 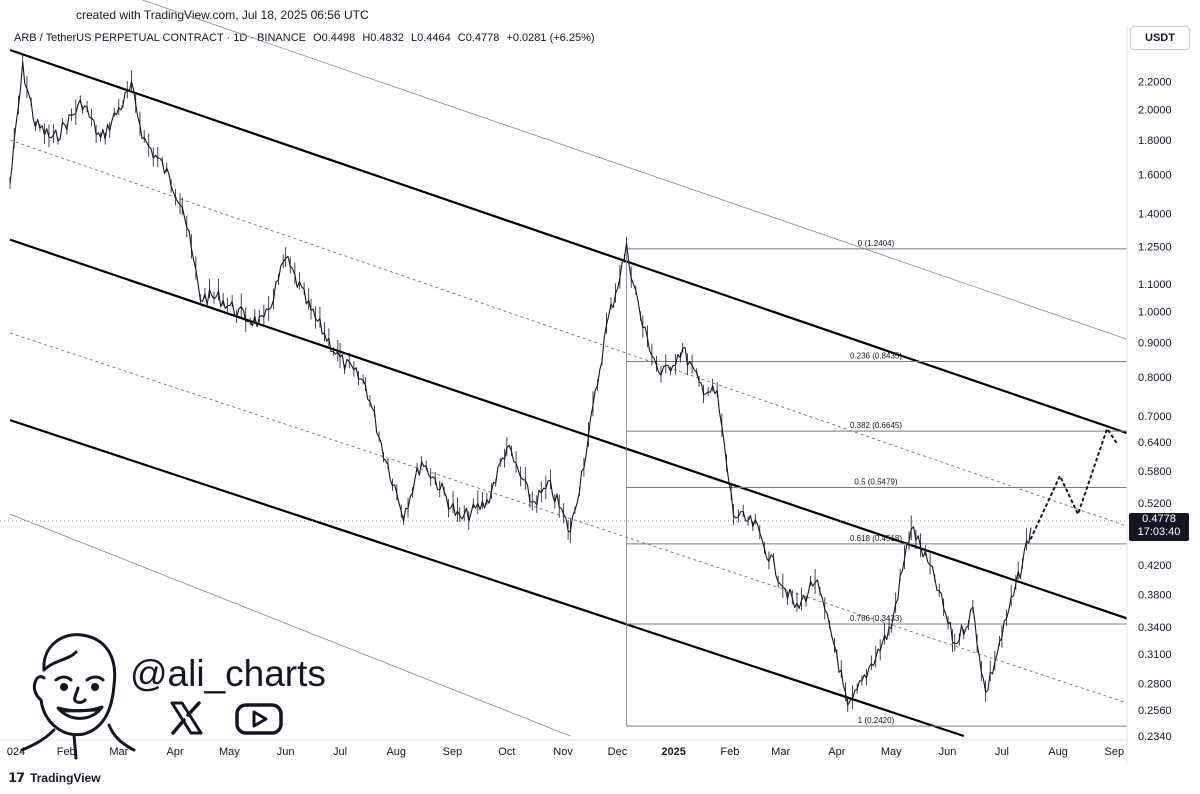 I want to click on fib-level-label: 0.618 (0.4518), so click(x=876, y=538).